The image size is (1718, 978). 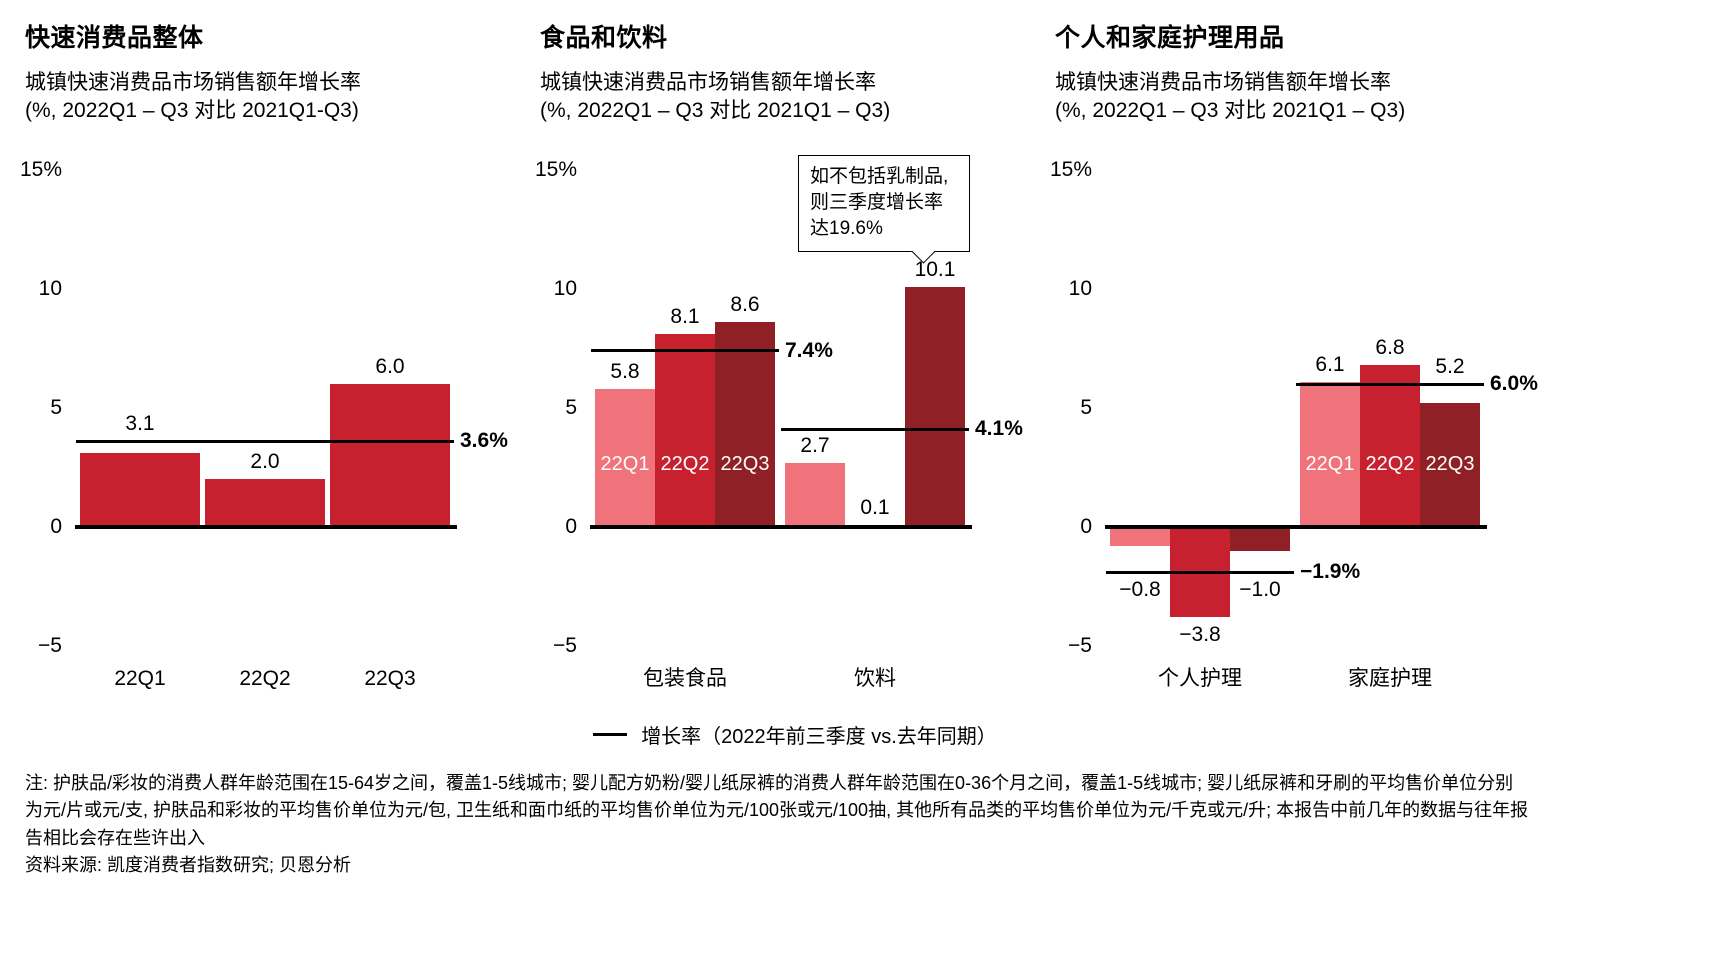 What do you see at coordinates (685, 317) in the screenshot?
I see `bar-value-label: 8.1` at bounding box center [685, 317].